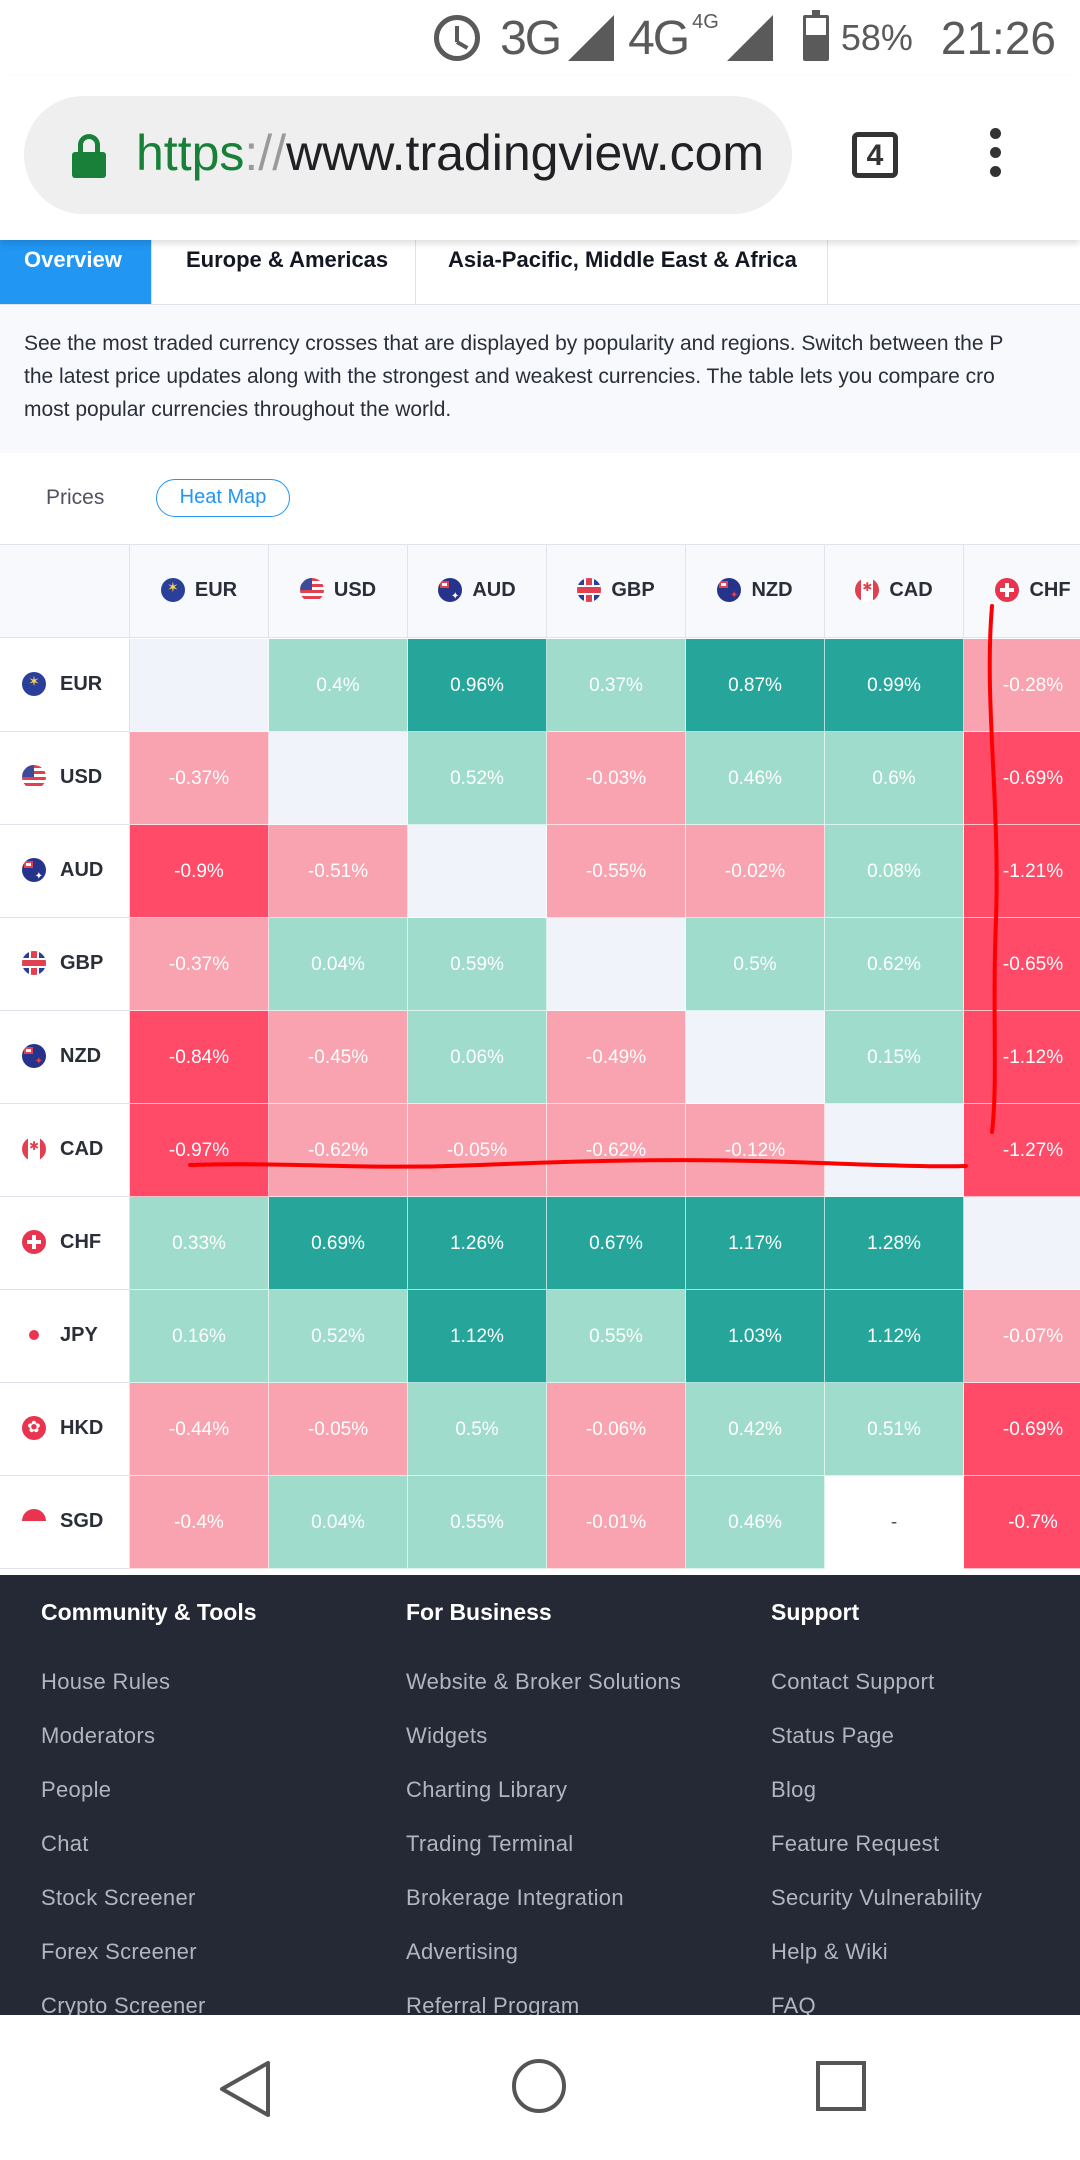  I want to click on row-header: SGD, so click(65, 1522).